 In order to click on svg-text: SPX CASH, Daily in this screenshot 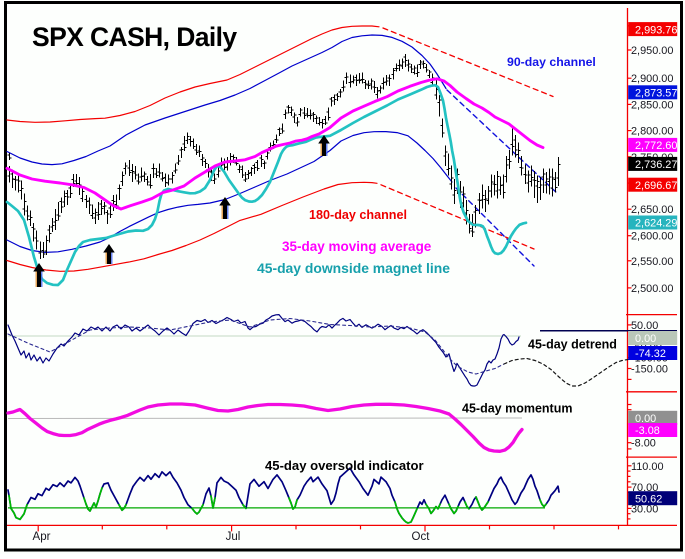, I will do `click(134, 37)`.